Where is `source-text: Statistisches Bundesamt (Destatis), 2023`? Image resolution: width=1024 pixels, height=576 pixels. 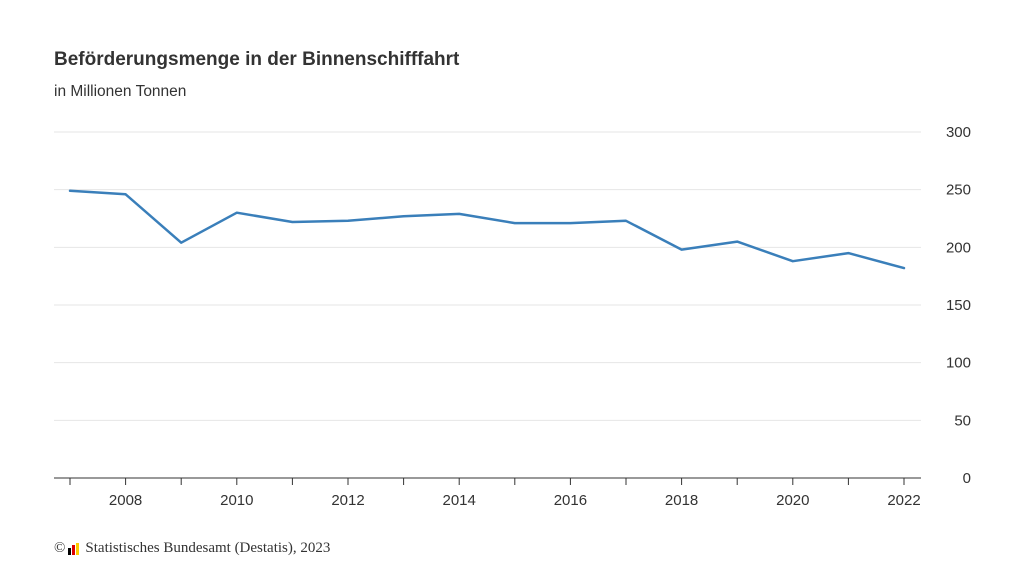 source-text: Statistisches Bundesamt (Destatis), 2023 is located at coordinates (208, 548).